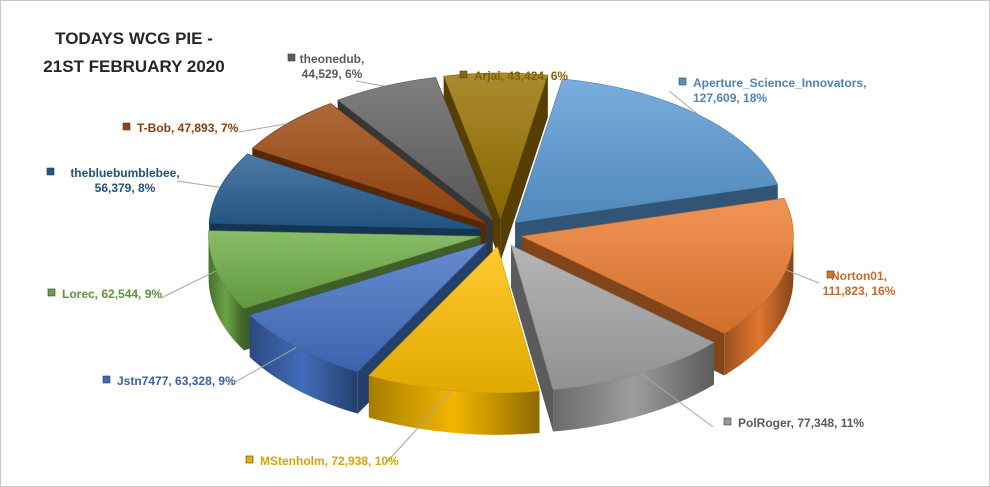 This screenshot has height=487, width=990. I want to click on data-label-name-aperture-science-innovators: Aperture_Science_Innovators,, so click(779, 83).